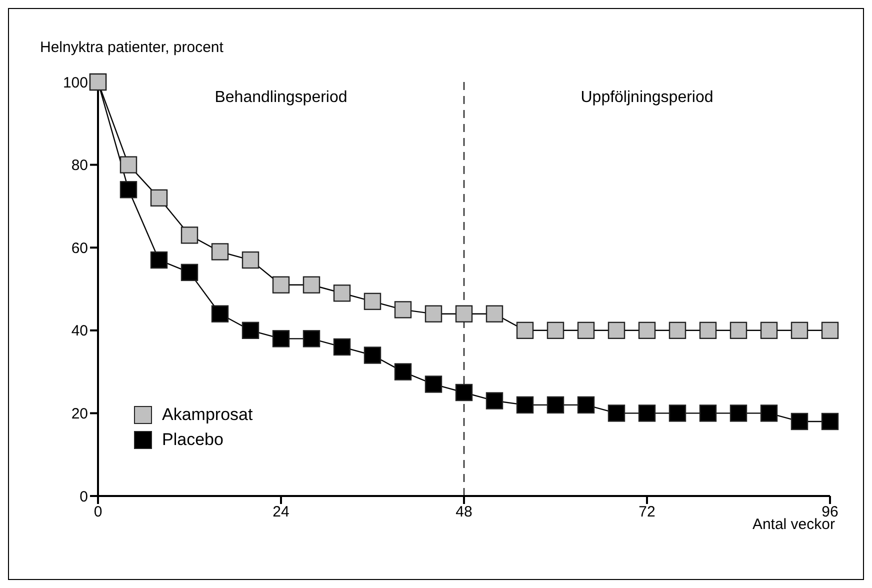 Image resolution: width=872 pixels, height=588 pixels. I want to click on annotation: Uppföljningsperiod, so click(647, 98).